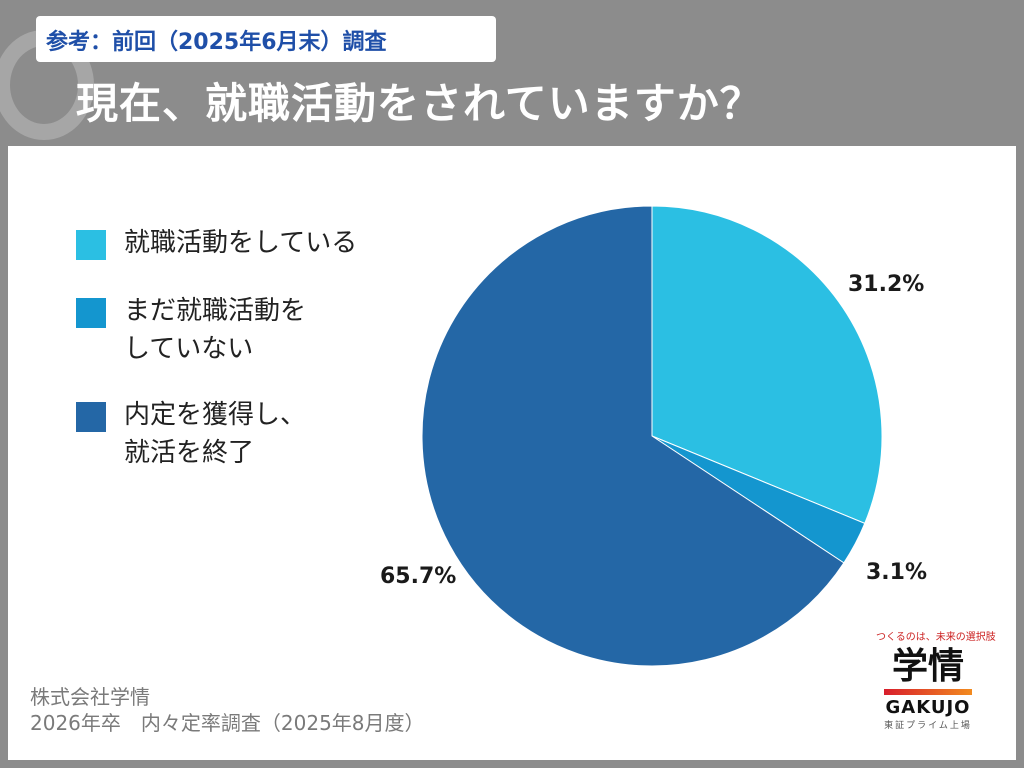  Describe the element at coordinates (189, 453) in the screenshot. I see `legend-label-finished-line2: 就活を終了` at that location.